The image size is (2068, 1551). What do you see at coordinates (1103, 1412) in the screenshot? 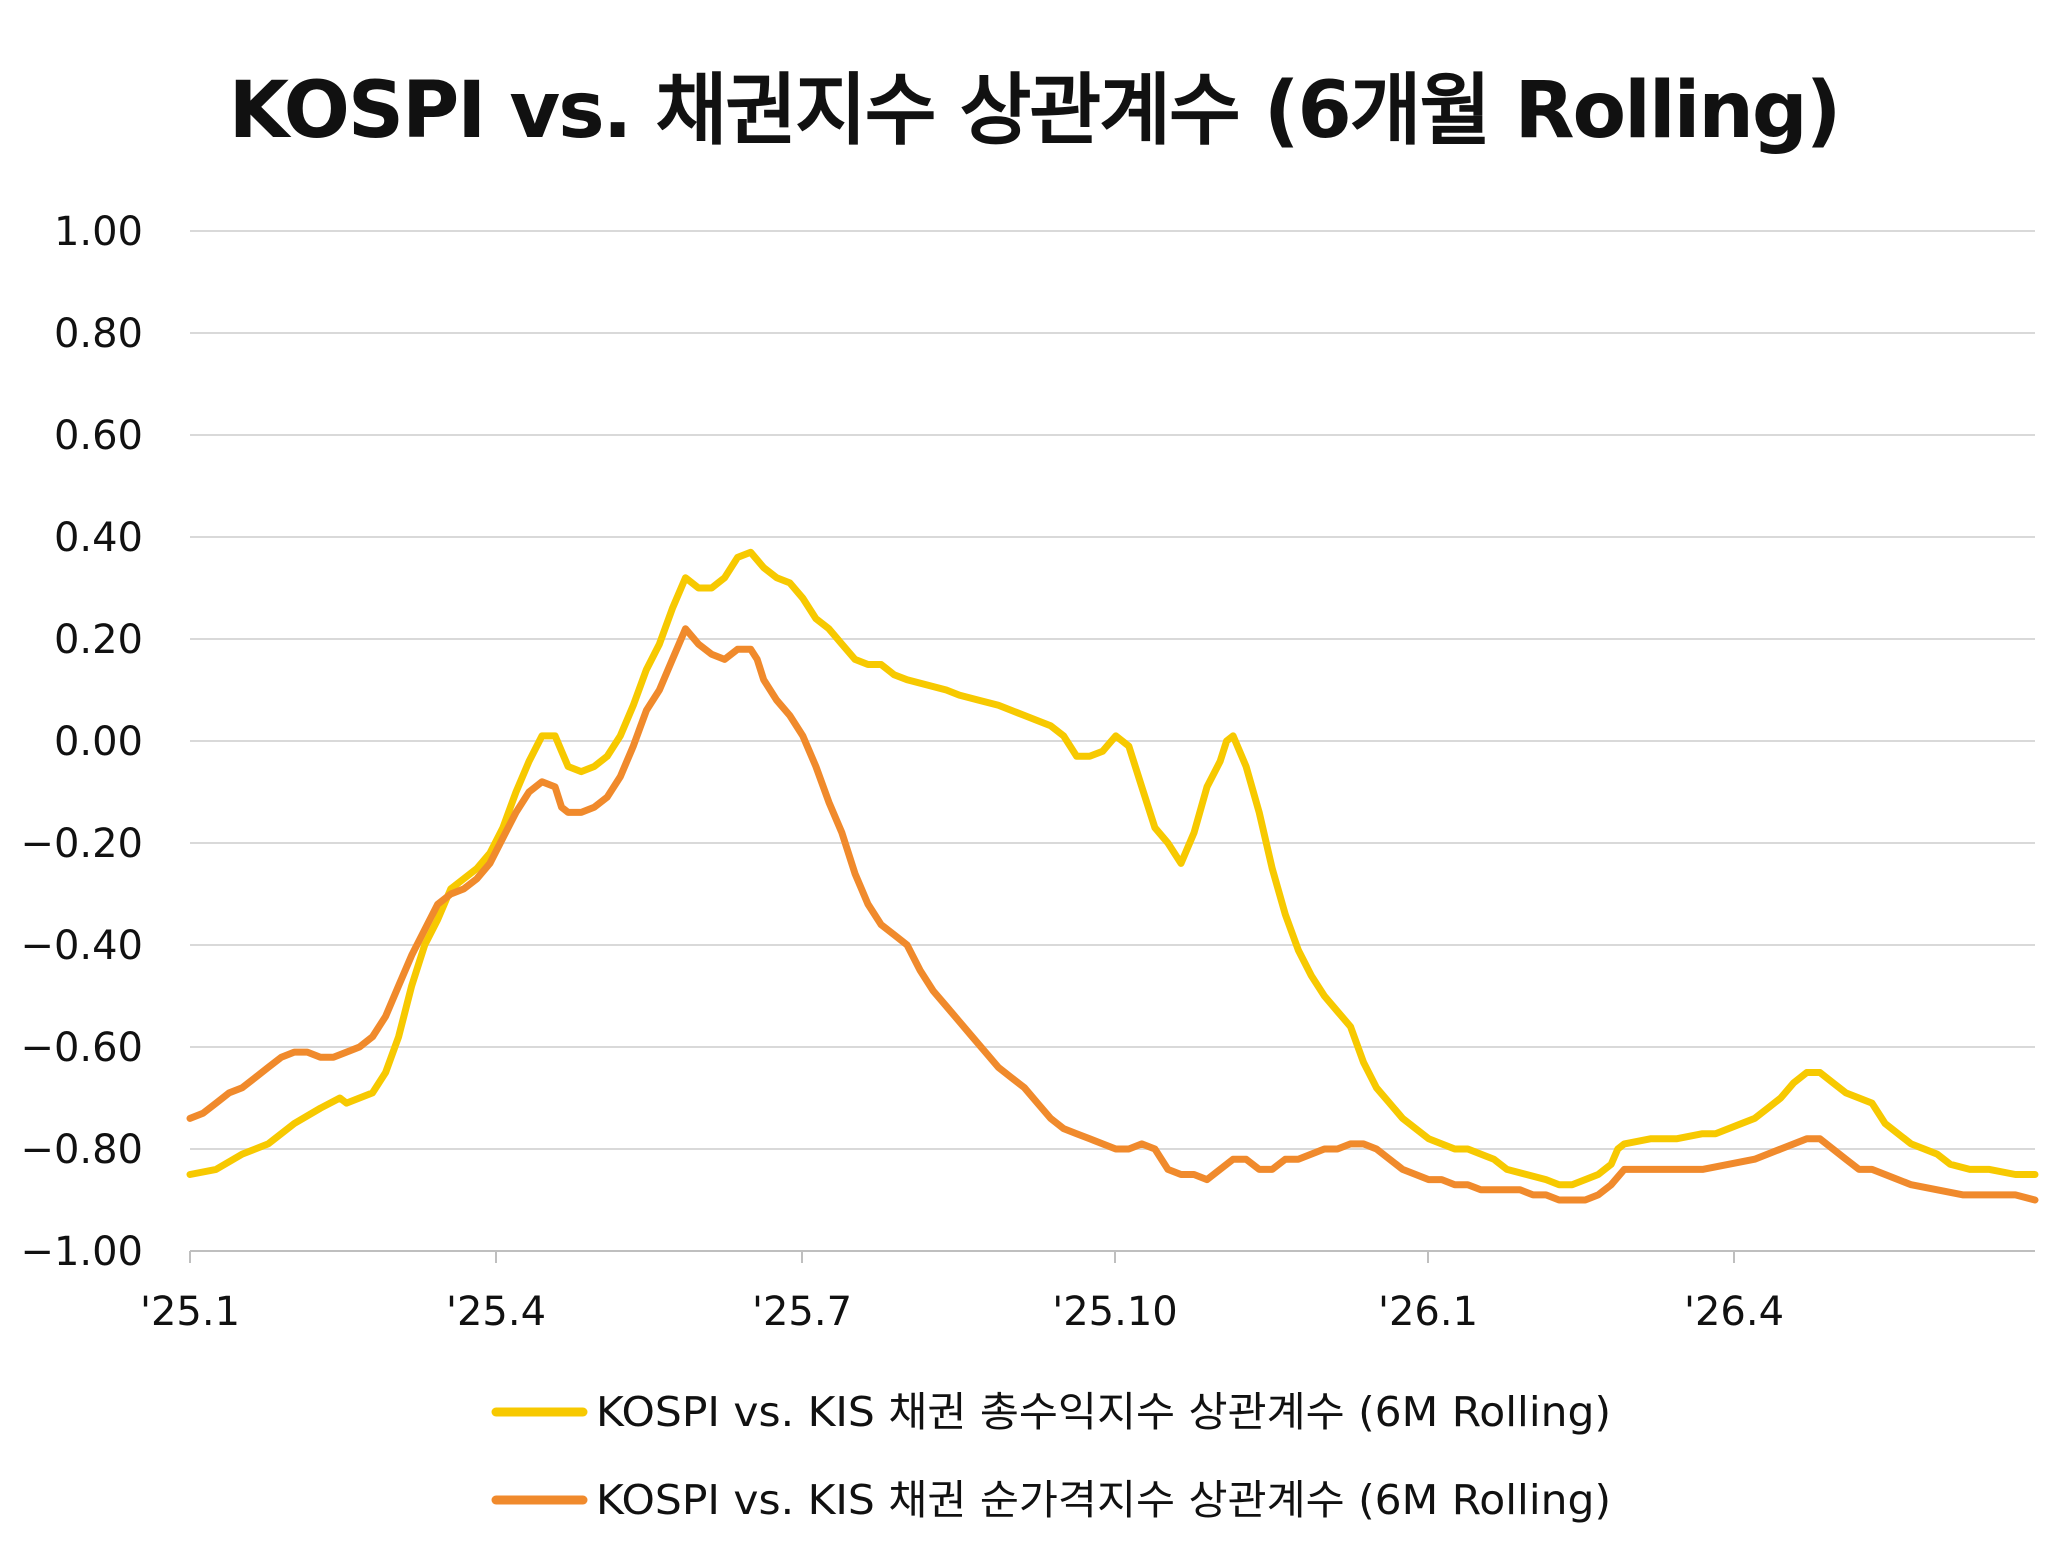
I see `legend-label-1: KOSPI vs. KIS 채권 총수익지수 상관계수 (6M Rolling)` at bounding box center [1103, 1412].